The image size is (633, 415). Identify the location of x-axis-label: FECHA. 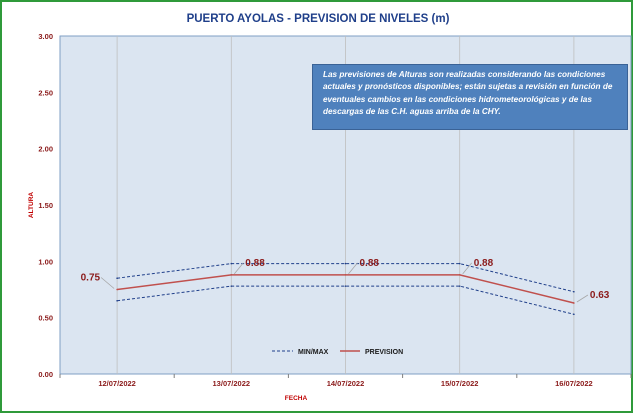
(296, 398).